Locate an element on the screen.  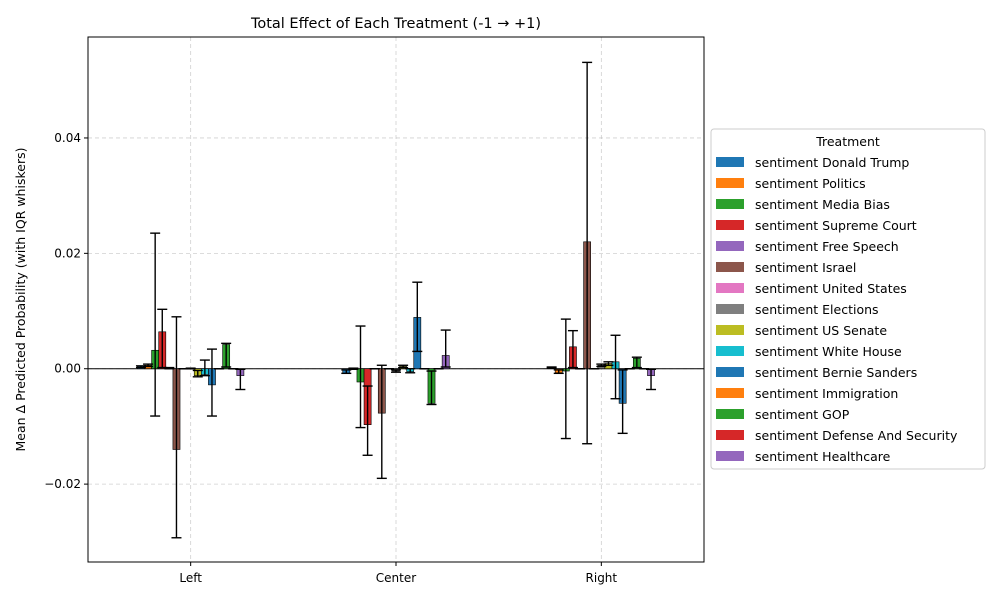
legend-item: sentiment Israel is located at coordinates (786, 267).